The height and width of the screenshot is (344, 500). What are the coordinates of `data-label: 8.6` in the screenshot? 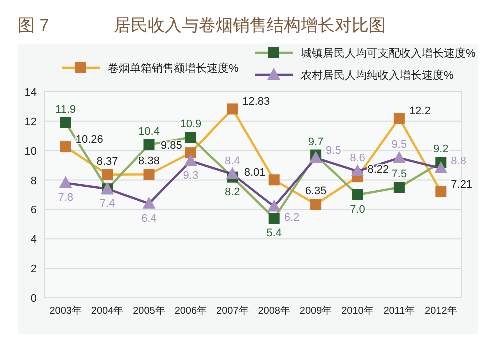 It's located at (358, 158).